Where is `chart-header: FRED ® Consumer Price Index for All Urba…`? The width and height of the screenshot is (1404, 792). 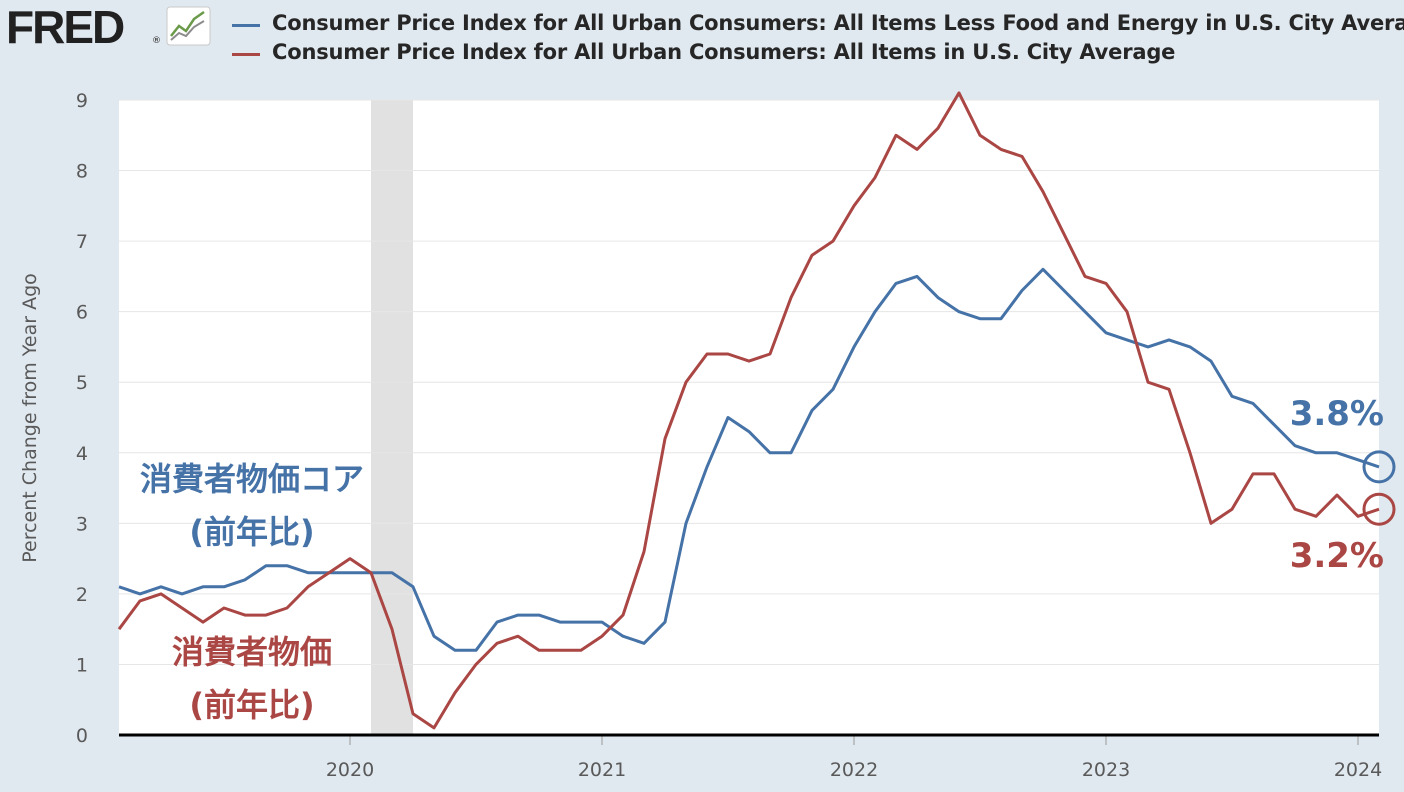
chart-header: FRED ® Consumer Price Index for All Urba… is located at coordinates (702, 40).